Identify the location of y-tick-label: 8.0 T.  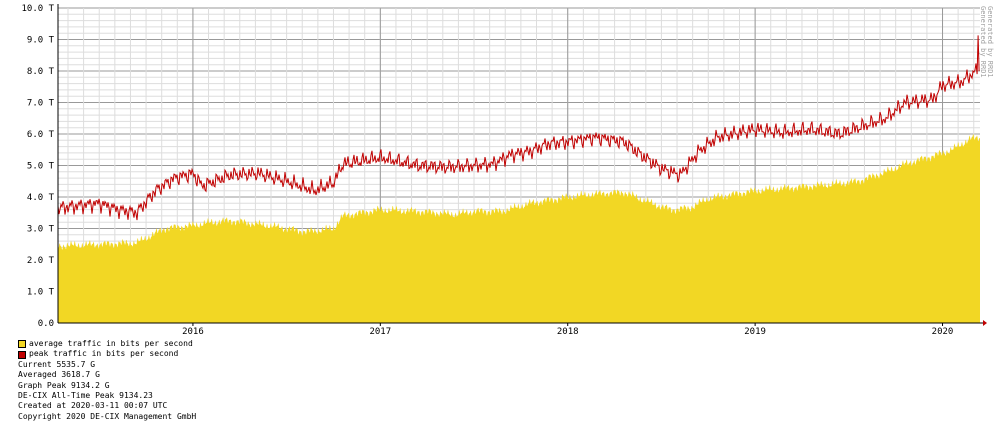
(41, 72).